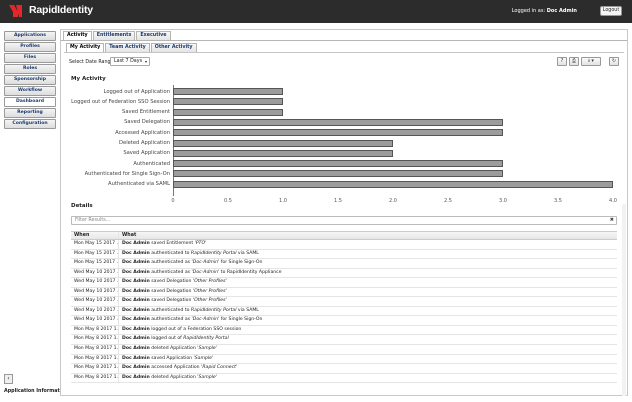 Image resolution: width=632 pixels, height=402 pixels. Describe the element at coordinates (77, 35) in the screenshot. I see `tab-activity: Activity` at that location.